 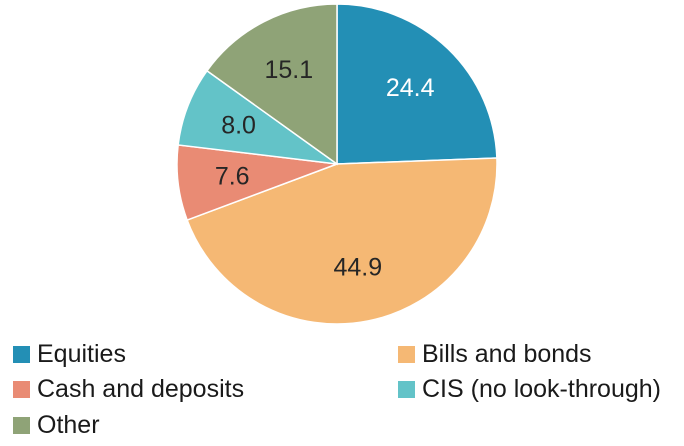 What do you see at coordinates (542, 388) in the screenshot?
I see `legend-label-cis: CIS (no look-through)` at bounding box center [542, 388].